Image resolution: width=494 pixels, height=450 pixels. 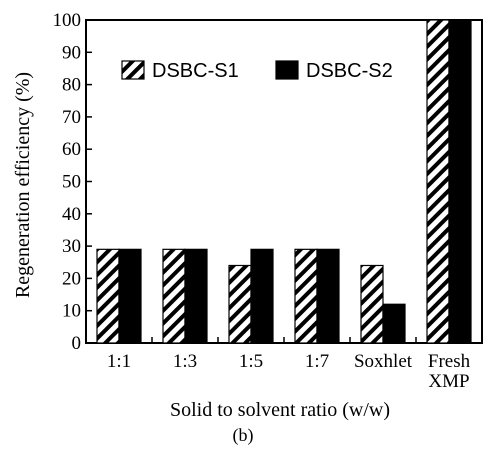 I want to click on y-tick-label: 80, so click(x=71, y=85).